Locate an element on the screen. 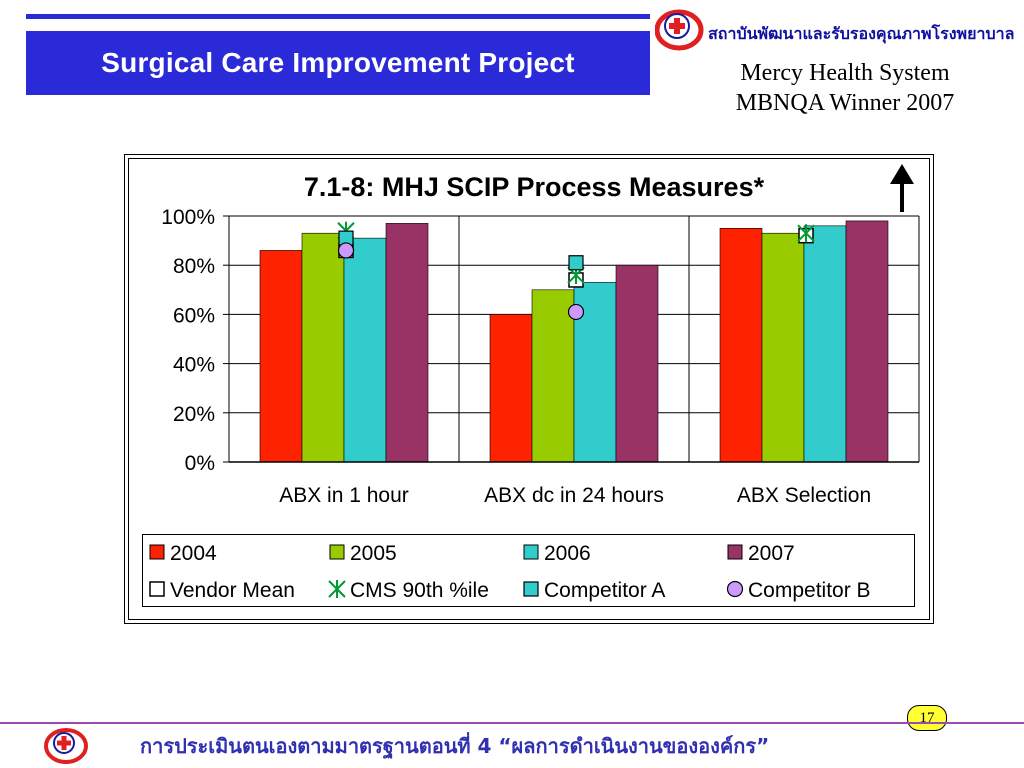  up-arrow-icon is located at coordinates (902, 188).